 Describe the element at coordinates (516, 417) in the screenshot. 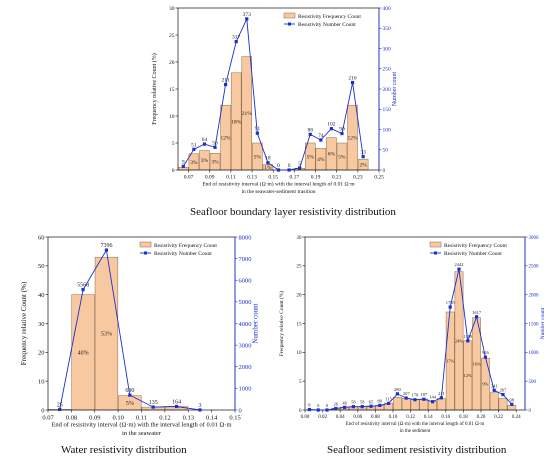

I see `x-tick-label: 0.24` at that location.